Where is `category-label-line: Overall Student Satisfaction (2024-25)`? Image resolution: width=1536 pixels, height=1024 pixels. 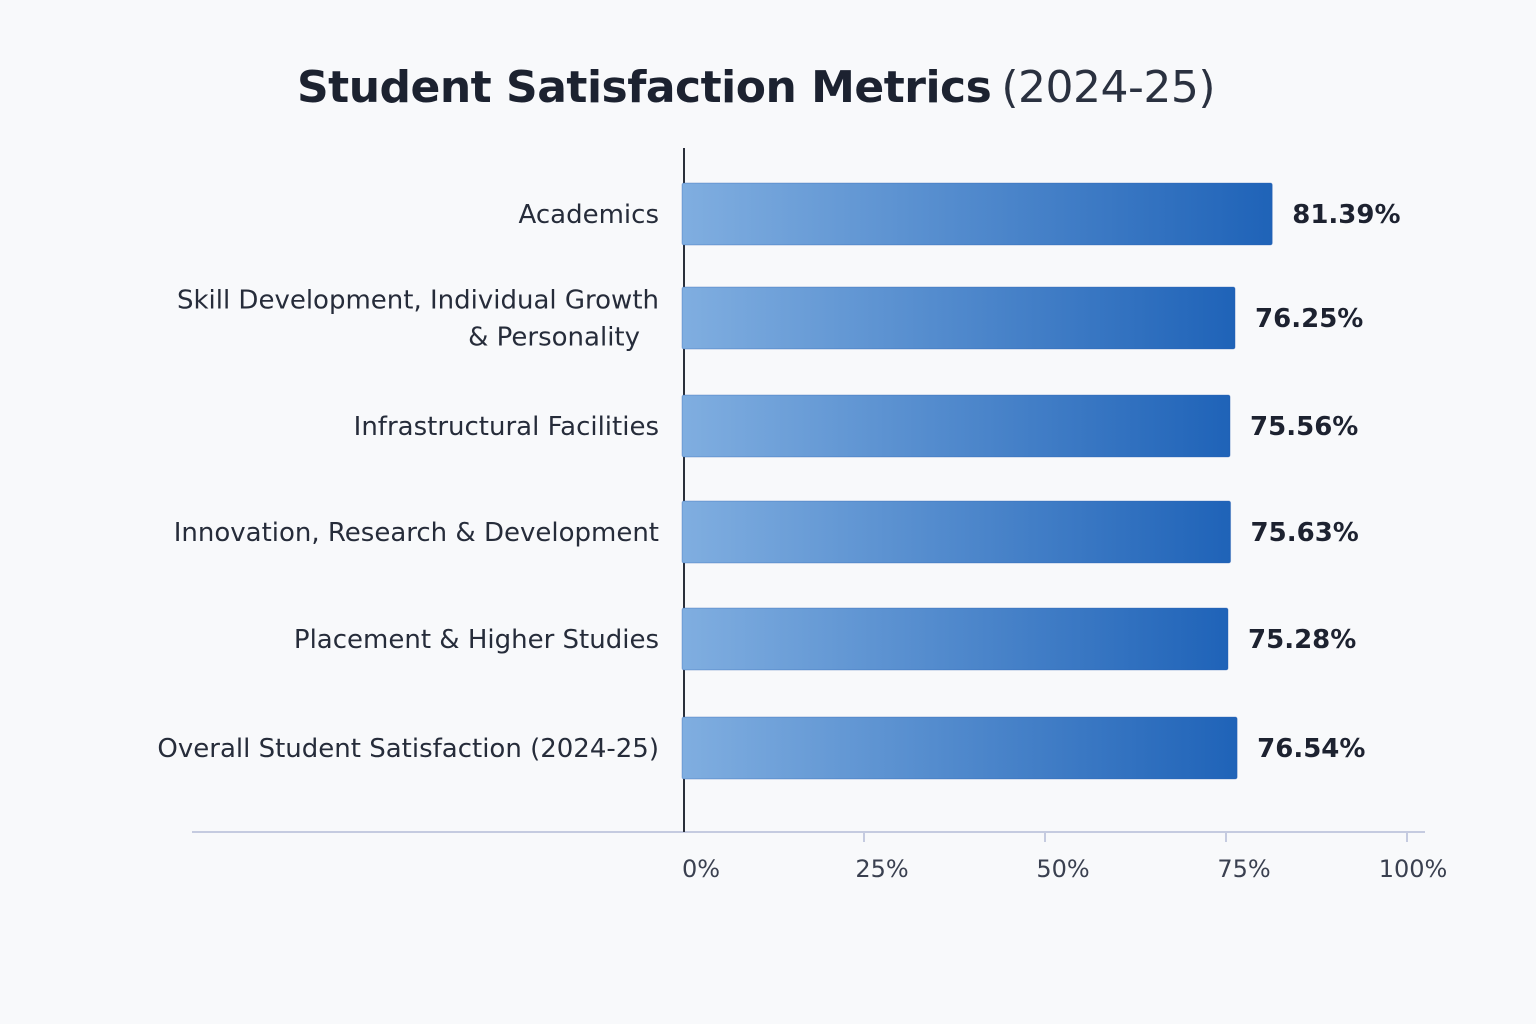
category-label-line: Overall Student Satisfaction (2024-25) is located at coordinates (408, 749).